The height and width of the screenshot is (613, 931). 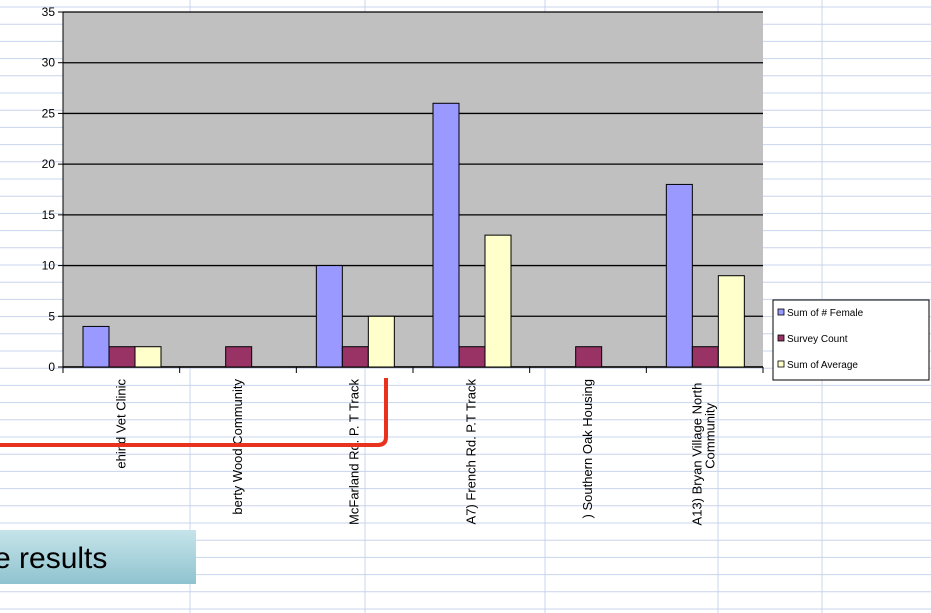 What do you see at coordinates (704, 452) in the screenshot?
I see `x-tick-label: A13) Bryan Village North Community` at bounding box center [704, 452].